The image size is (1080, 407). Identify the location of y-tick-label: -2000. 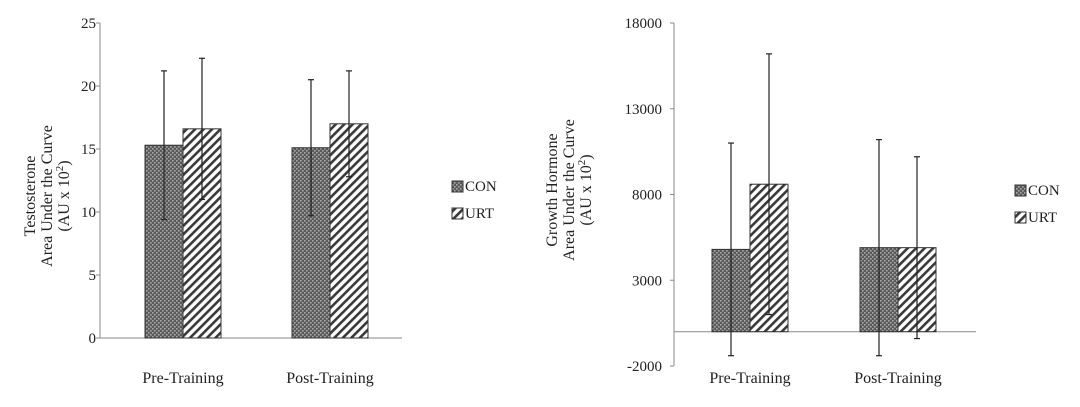
(644, 367).